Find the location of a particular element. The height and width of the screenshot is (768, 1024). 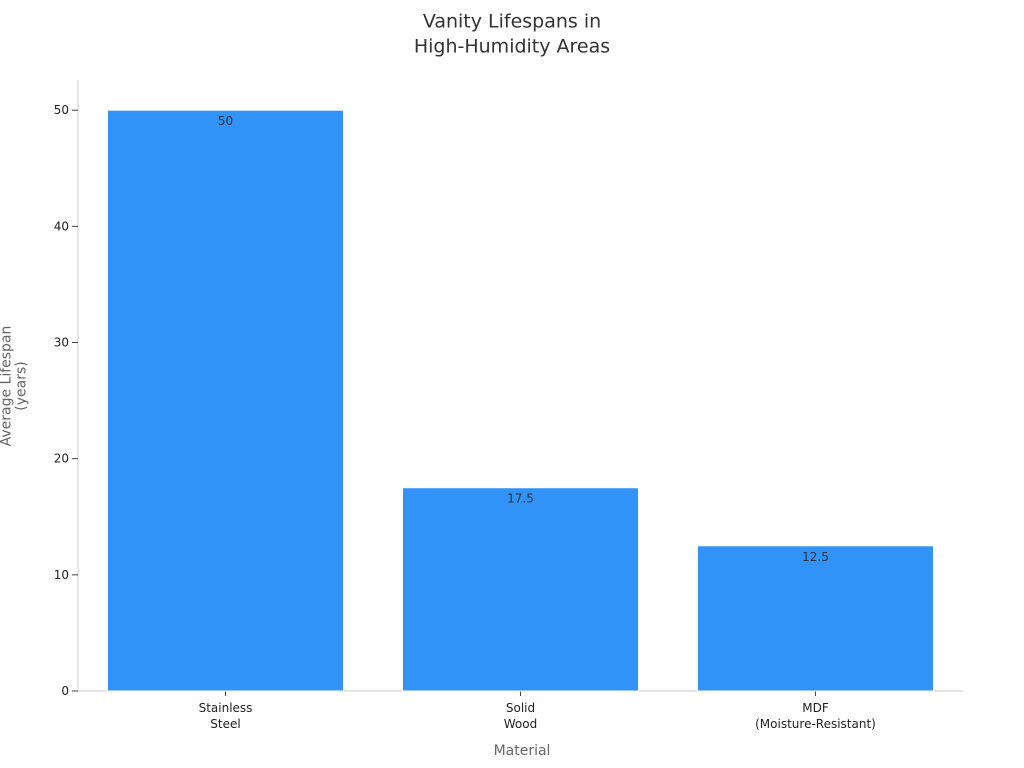

y-tick-label: 30 is located at coordinates (61, 343).